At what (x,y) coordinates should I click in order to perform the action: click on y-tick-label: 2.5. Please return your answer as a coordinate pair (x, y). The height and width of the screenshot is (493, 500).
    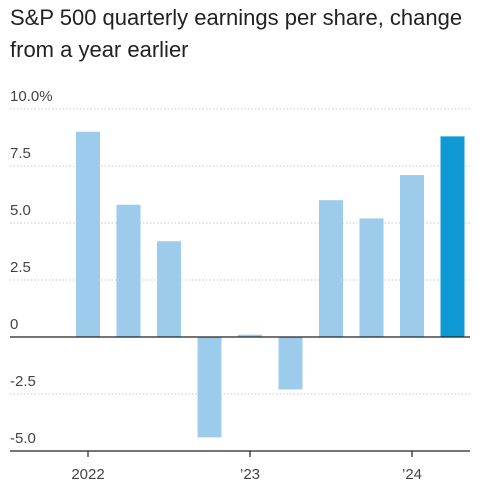
    Looking at the image, I should click on (20, 267).